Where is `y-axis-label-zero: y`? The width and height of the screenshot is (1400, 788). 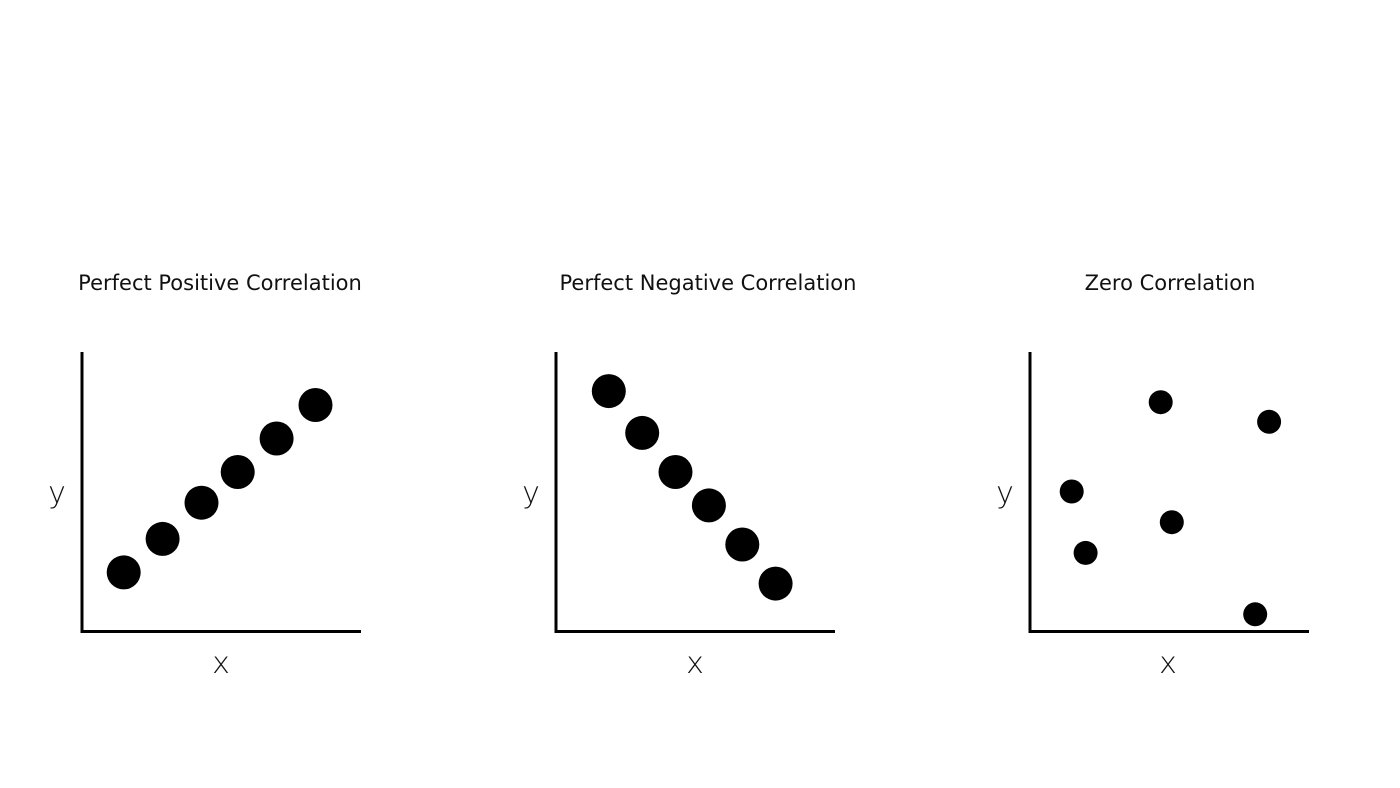
y-axis-label-zero: y is located at coordinates (1005, 493).